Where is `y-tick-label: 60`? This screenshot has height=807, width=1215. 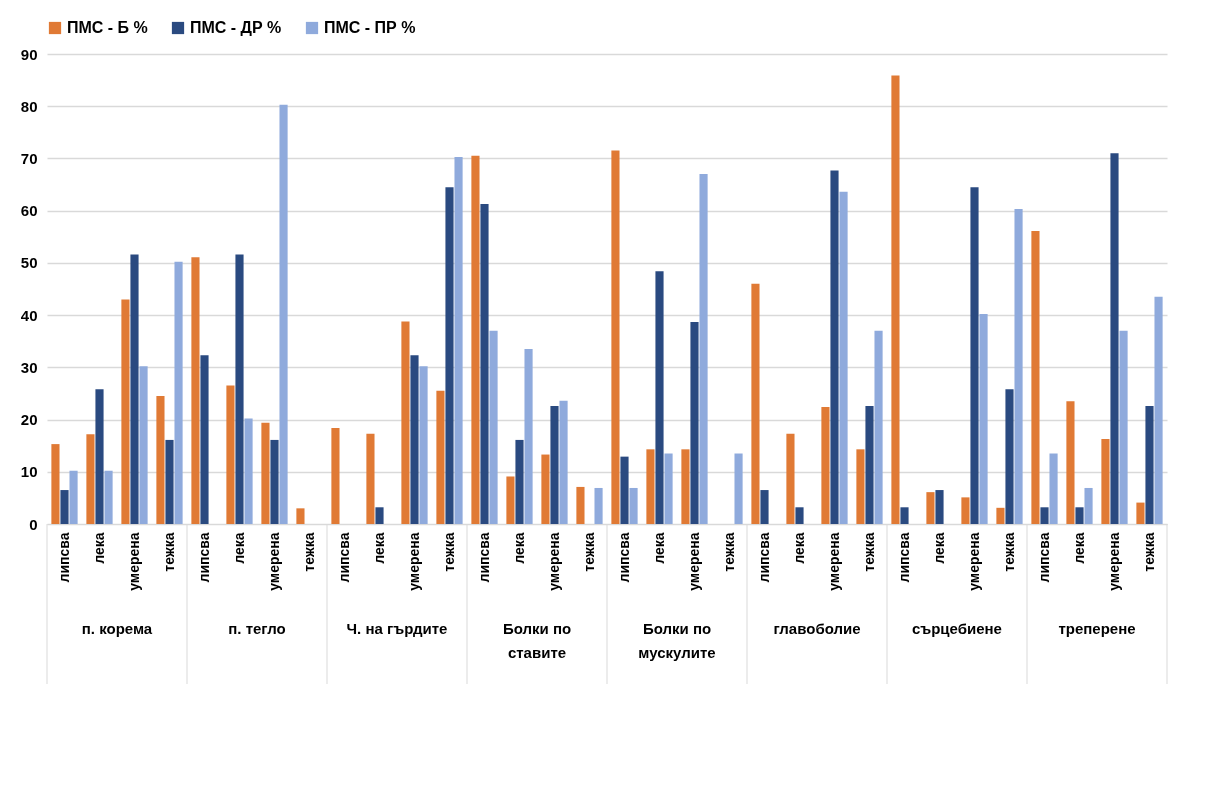
y-tick-label: 60 is located at coordinates (29, 211).